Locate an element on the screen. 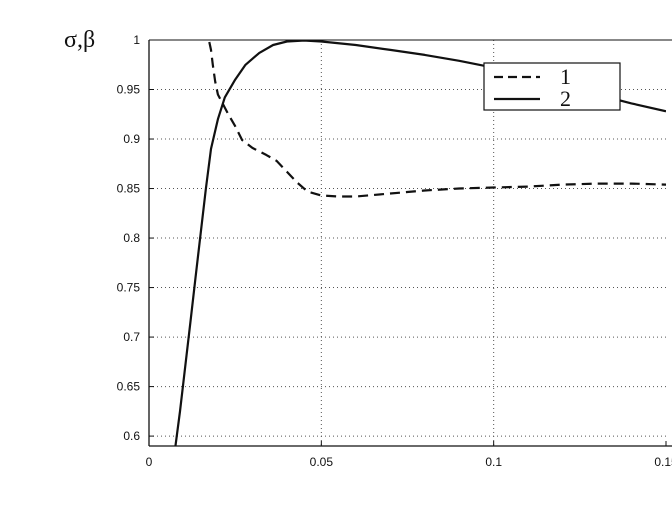  x-tick-label: 0.05 is located at coordinates (322, 462).